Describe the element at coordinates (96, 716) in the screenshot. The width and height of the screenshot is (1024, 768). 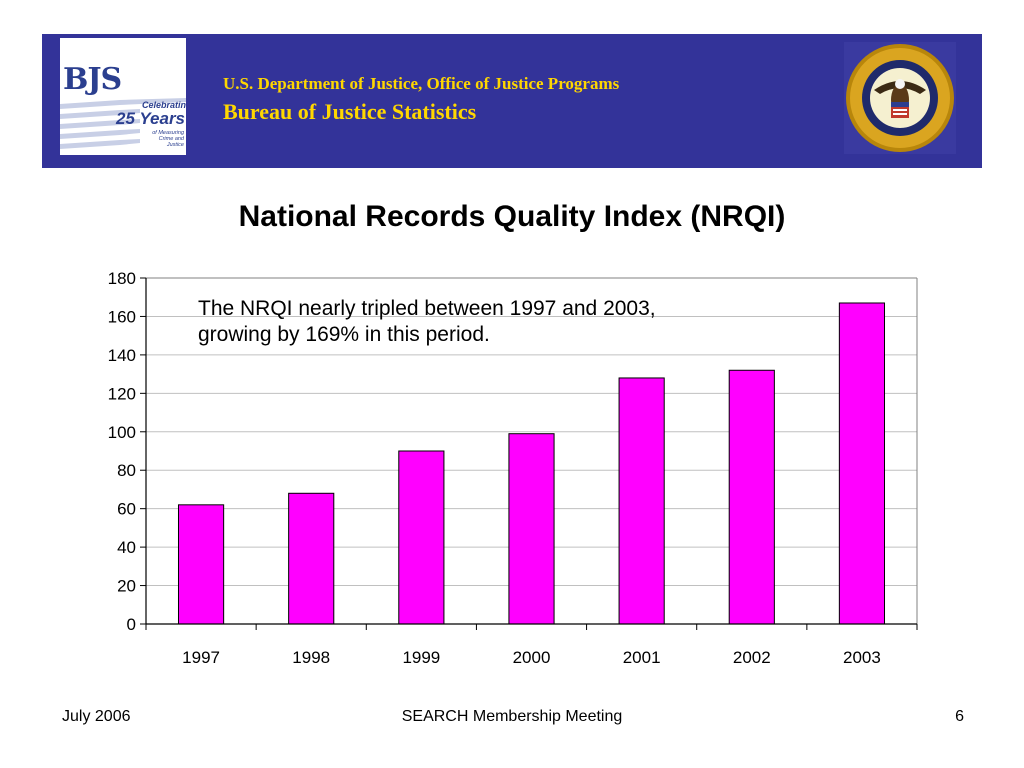
I see `footer-date: July 2006` at that location.